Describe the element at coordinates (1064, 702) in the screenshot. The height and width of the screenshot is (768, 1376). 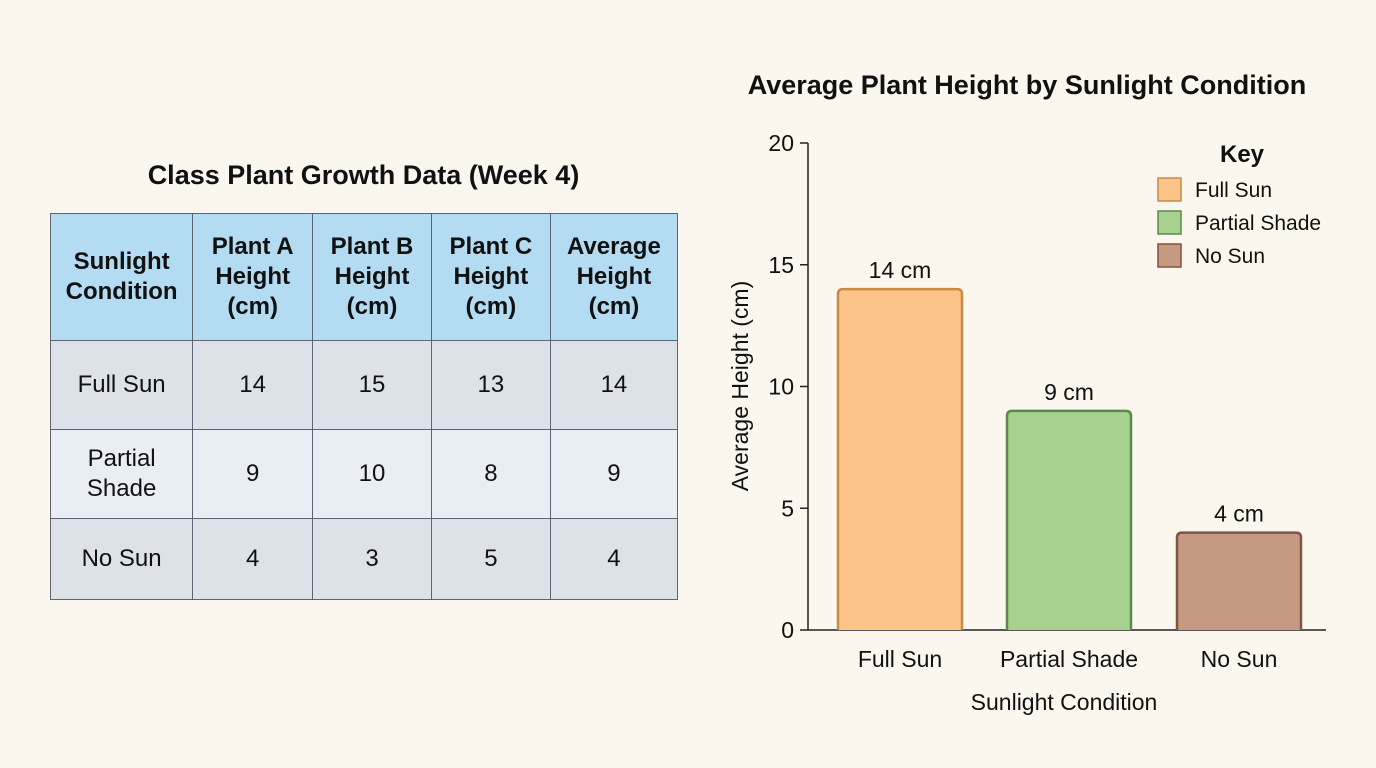
I see `x-axis-label: Sunlight Condition` at that location.